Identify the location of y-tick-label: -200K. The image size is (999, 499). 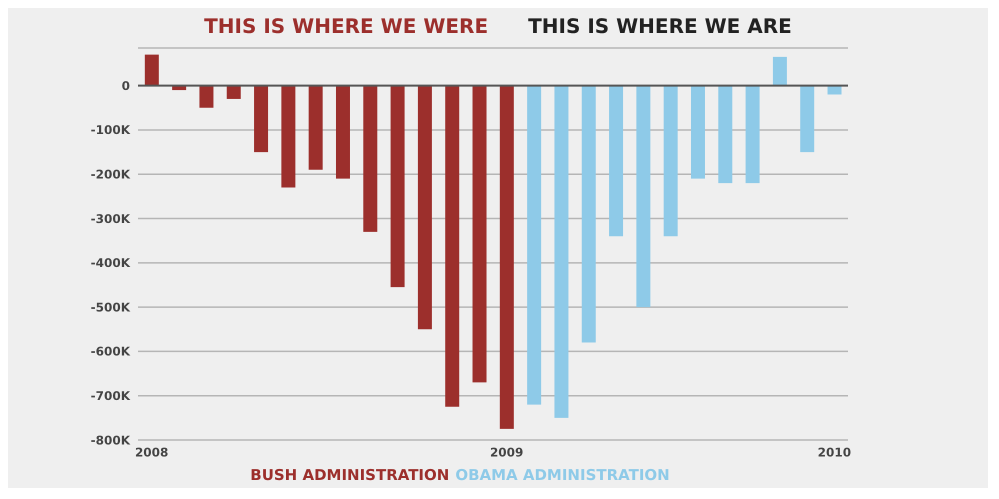
(110, 174).